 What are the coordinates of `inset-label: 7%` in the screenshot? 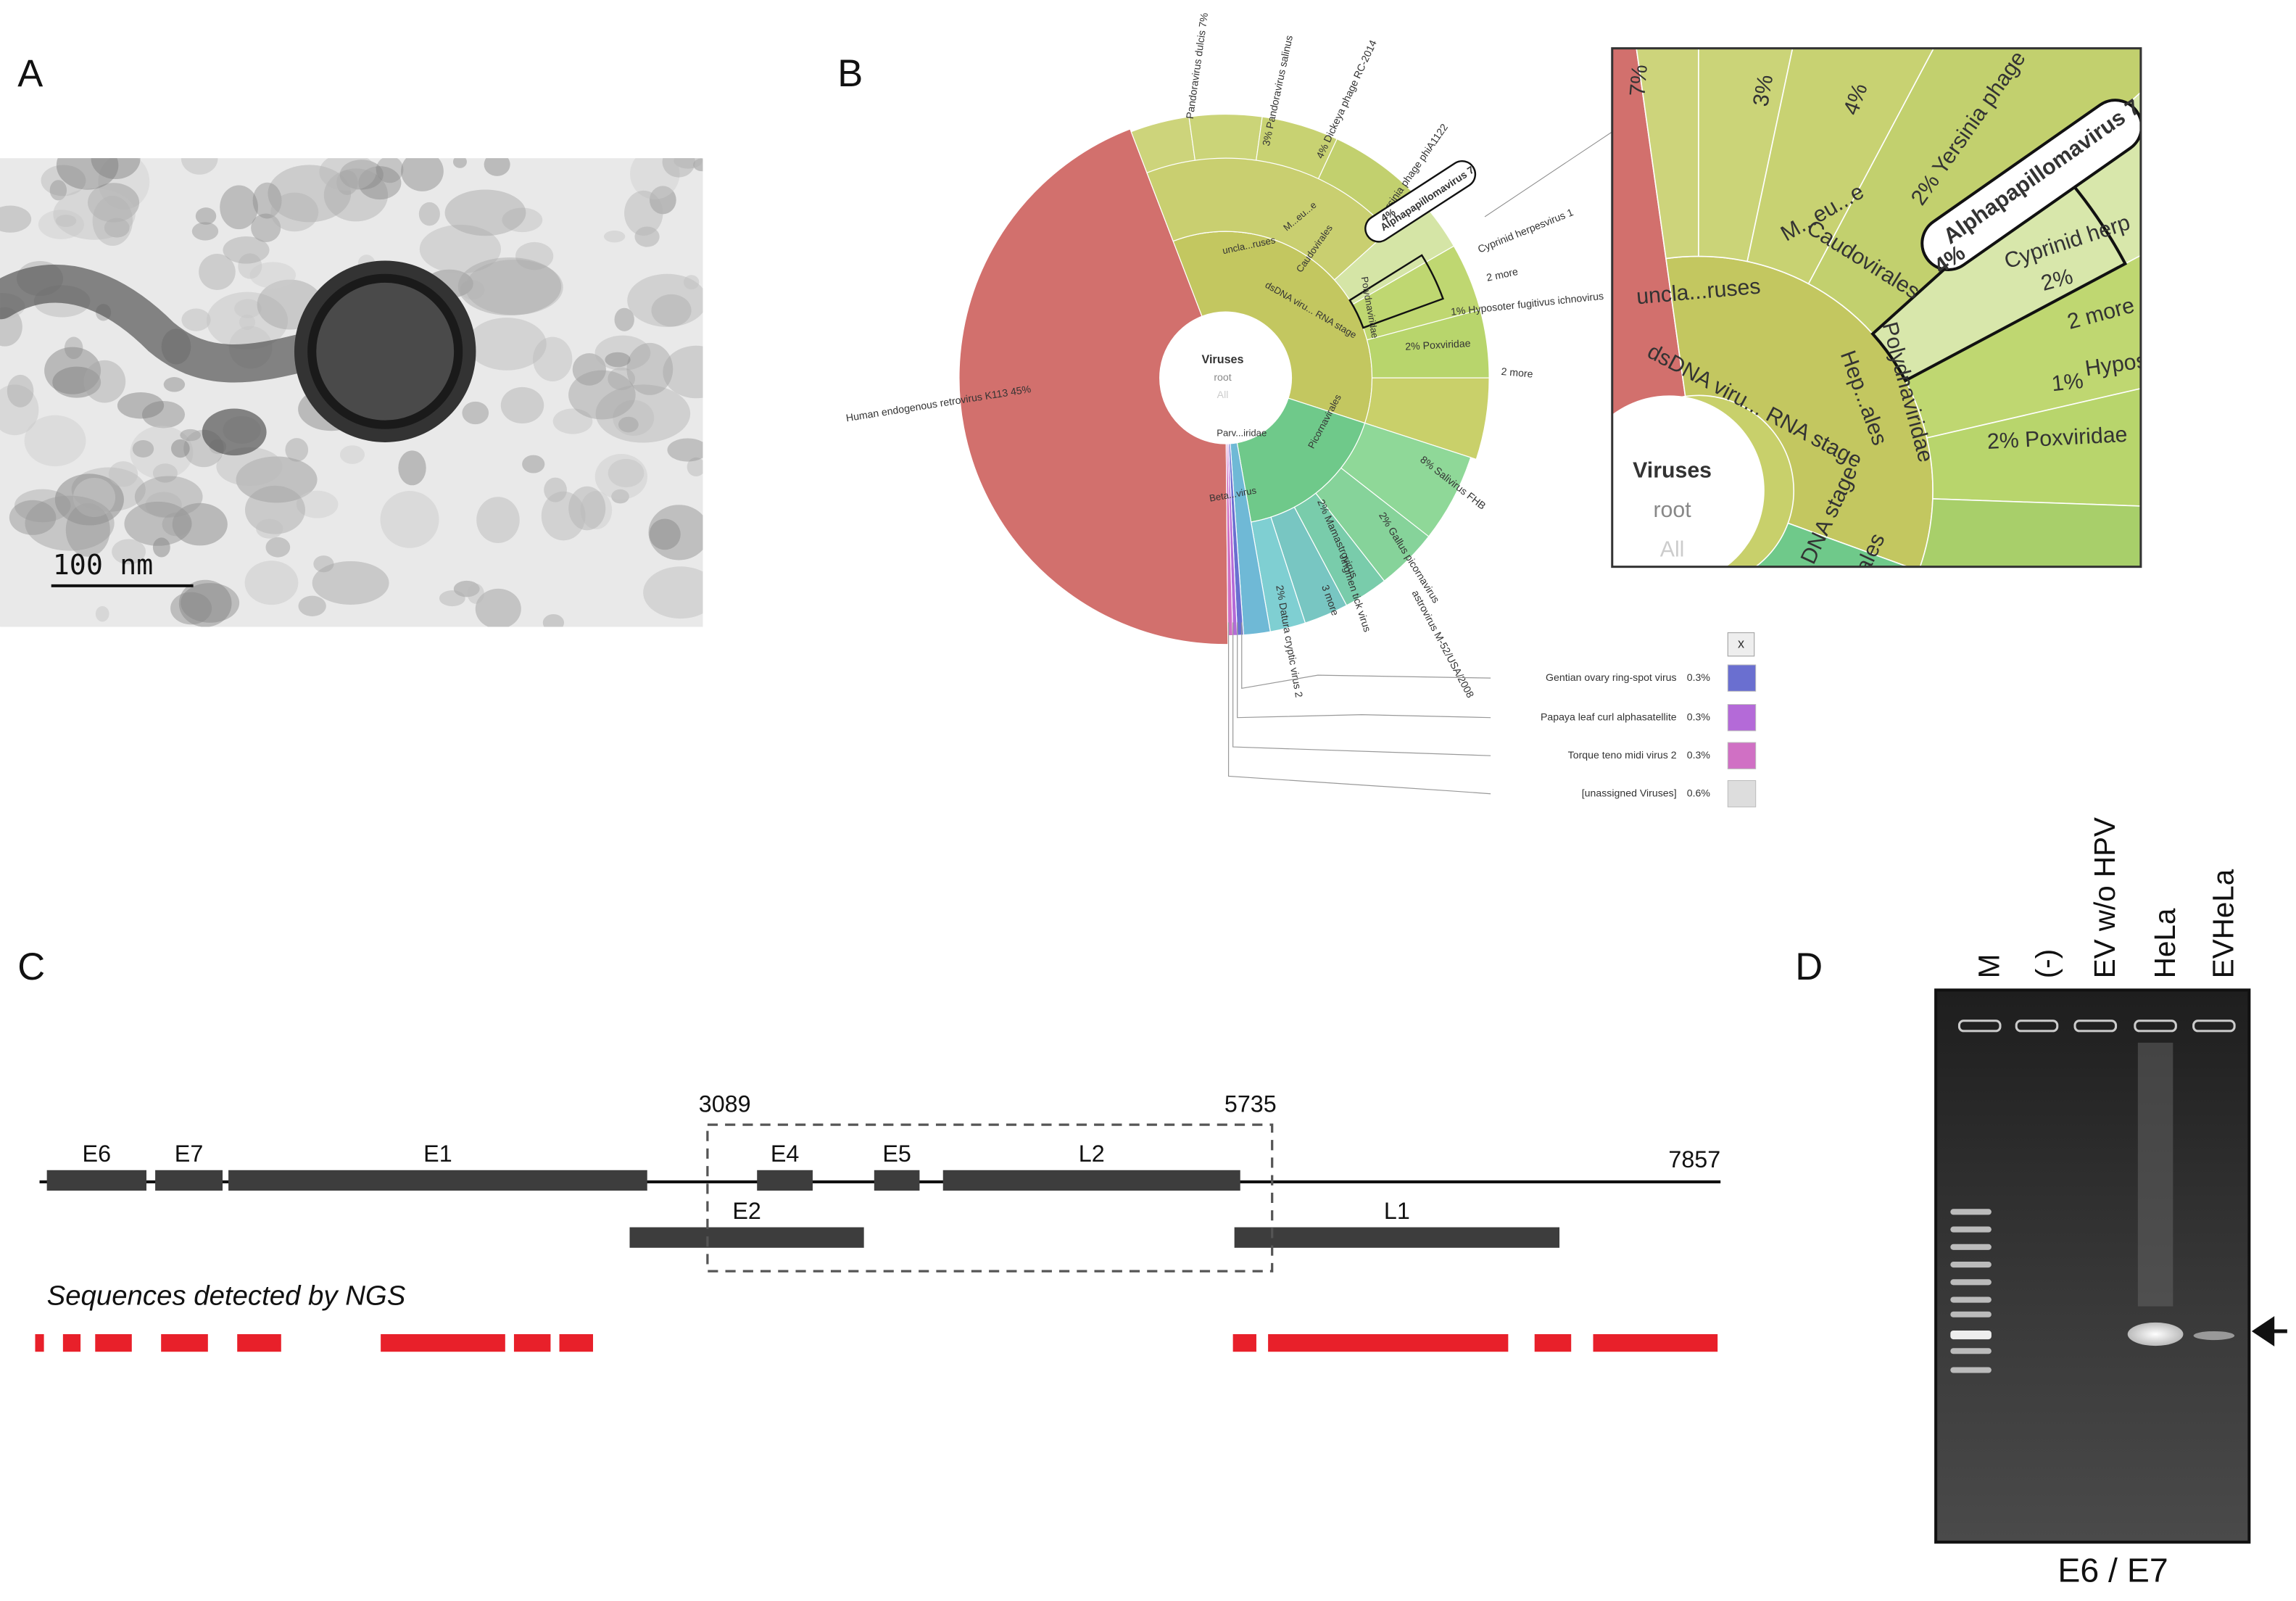 It's located at (1638, 80).